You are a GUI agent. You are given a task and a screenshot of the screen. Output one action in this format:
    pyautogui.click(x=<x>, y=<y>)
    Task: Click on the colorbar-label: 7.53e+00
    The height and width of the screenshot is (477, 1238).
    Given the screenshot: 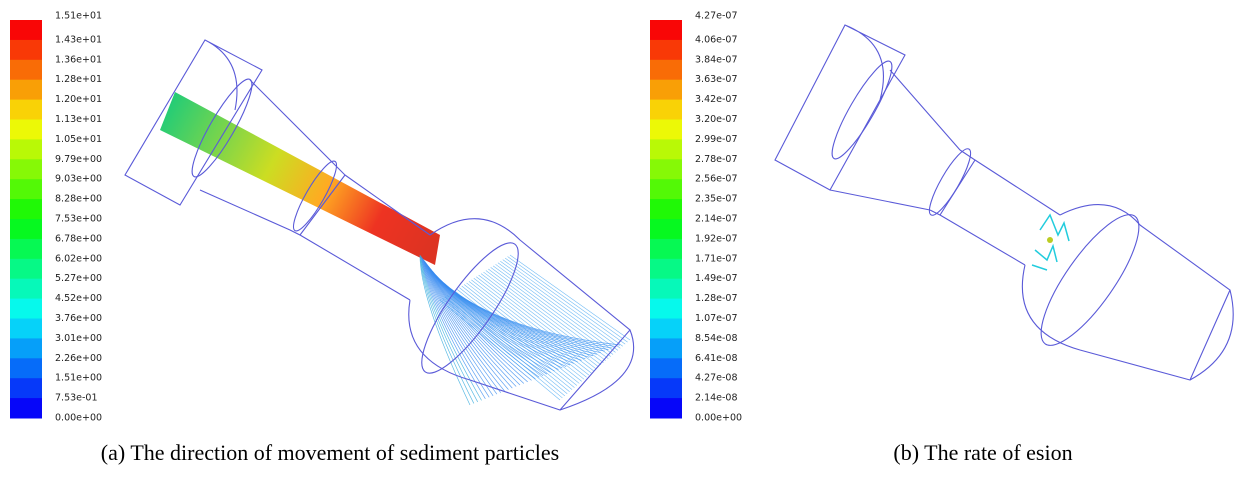 What is the action you would take?
    pyautogui.click(x=78, y=219)
    